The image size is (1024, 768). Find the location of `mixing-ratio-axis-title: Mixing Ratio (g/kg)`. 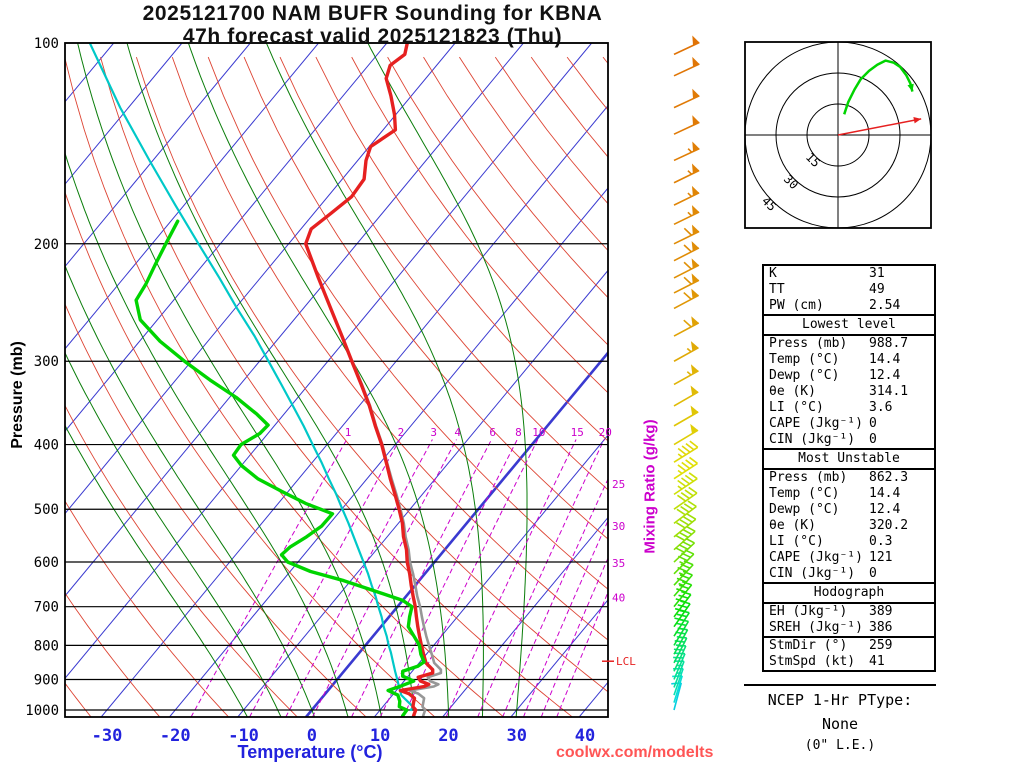

mixing-ratio-axis-title: Mixing Ratio (g/kg) is located at coordinates (650, 486).